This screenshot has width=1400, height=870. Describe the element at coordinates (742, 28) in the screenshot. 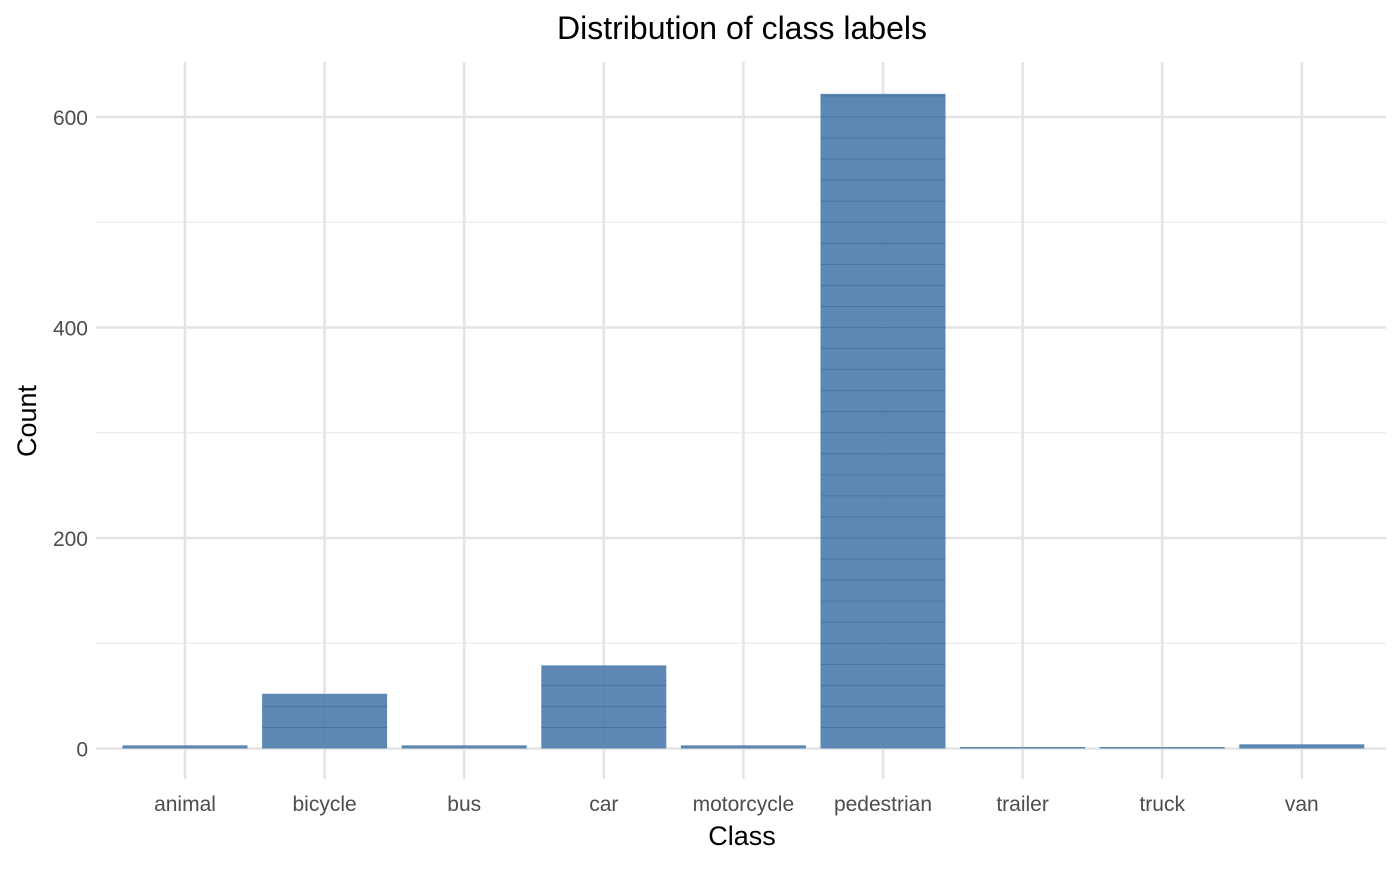

I see `chart-title: Distribution of class labels` at that location.